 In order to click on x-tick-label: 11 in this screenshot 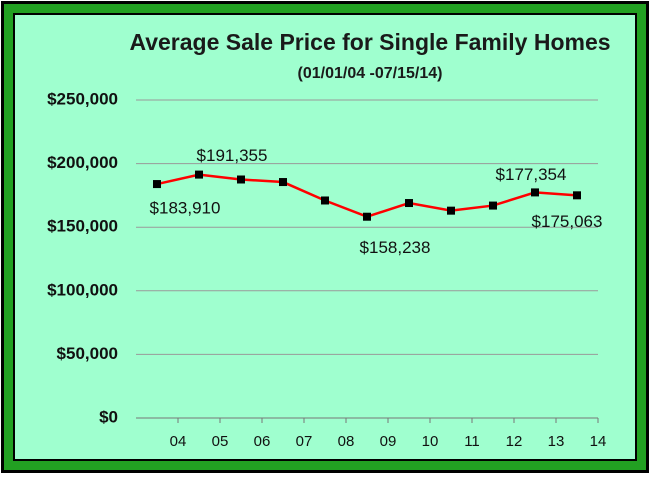, I will do `click(472, 441)`.